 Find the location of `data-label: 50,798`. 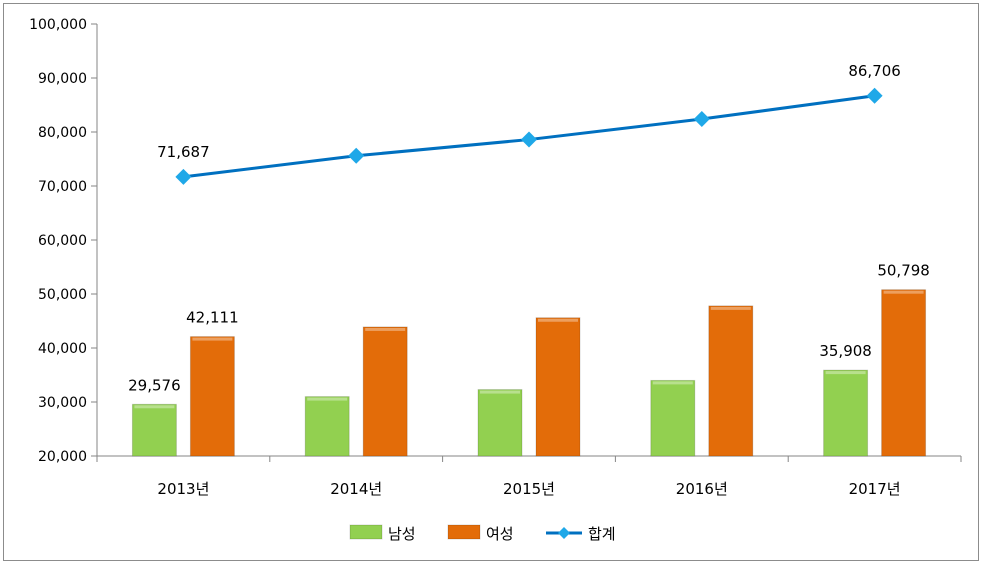

data-label: 50,798 is located at coordinates (903, 271).